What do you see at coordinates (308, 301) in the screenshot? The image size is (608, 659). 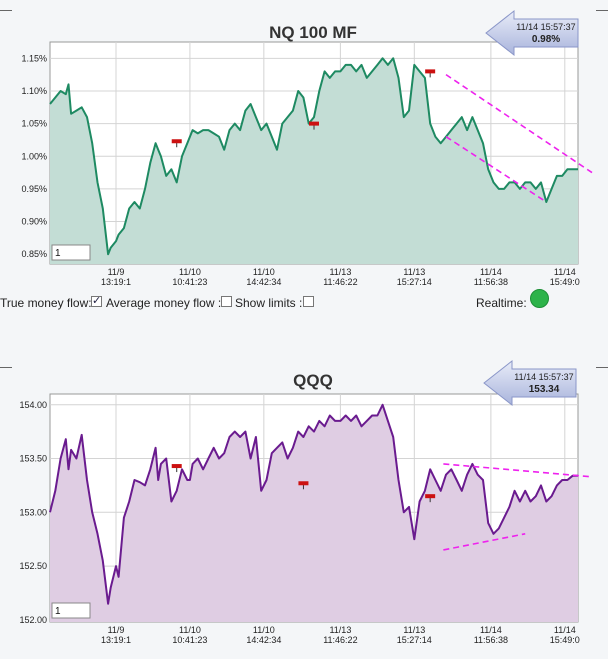 I see `show-limits-checkbox` at bounding box center [308, 301].